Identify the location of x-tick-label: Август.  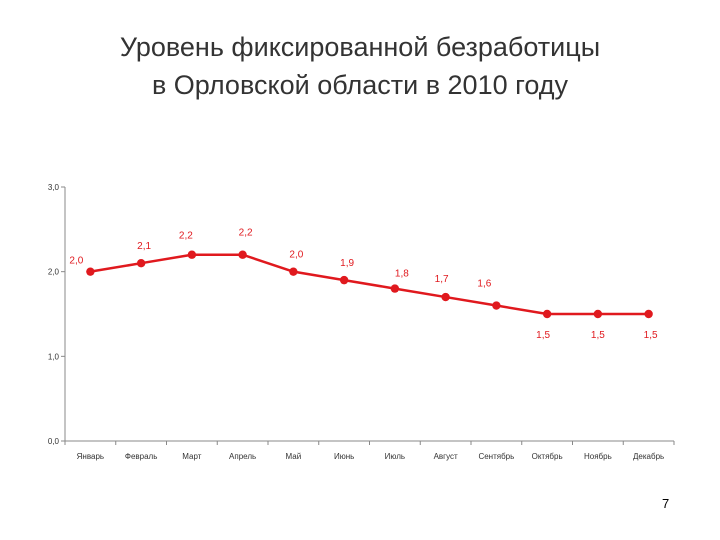
(446, 456).